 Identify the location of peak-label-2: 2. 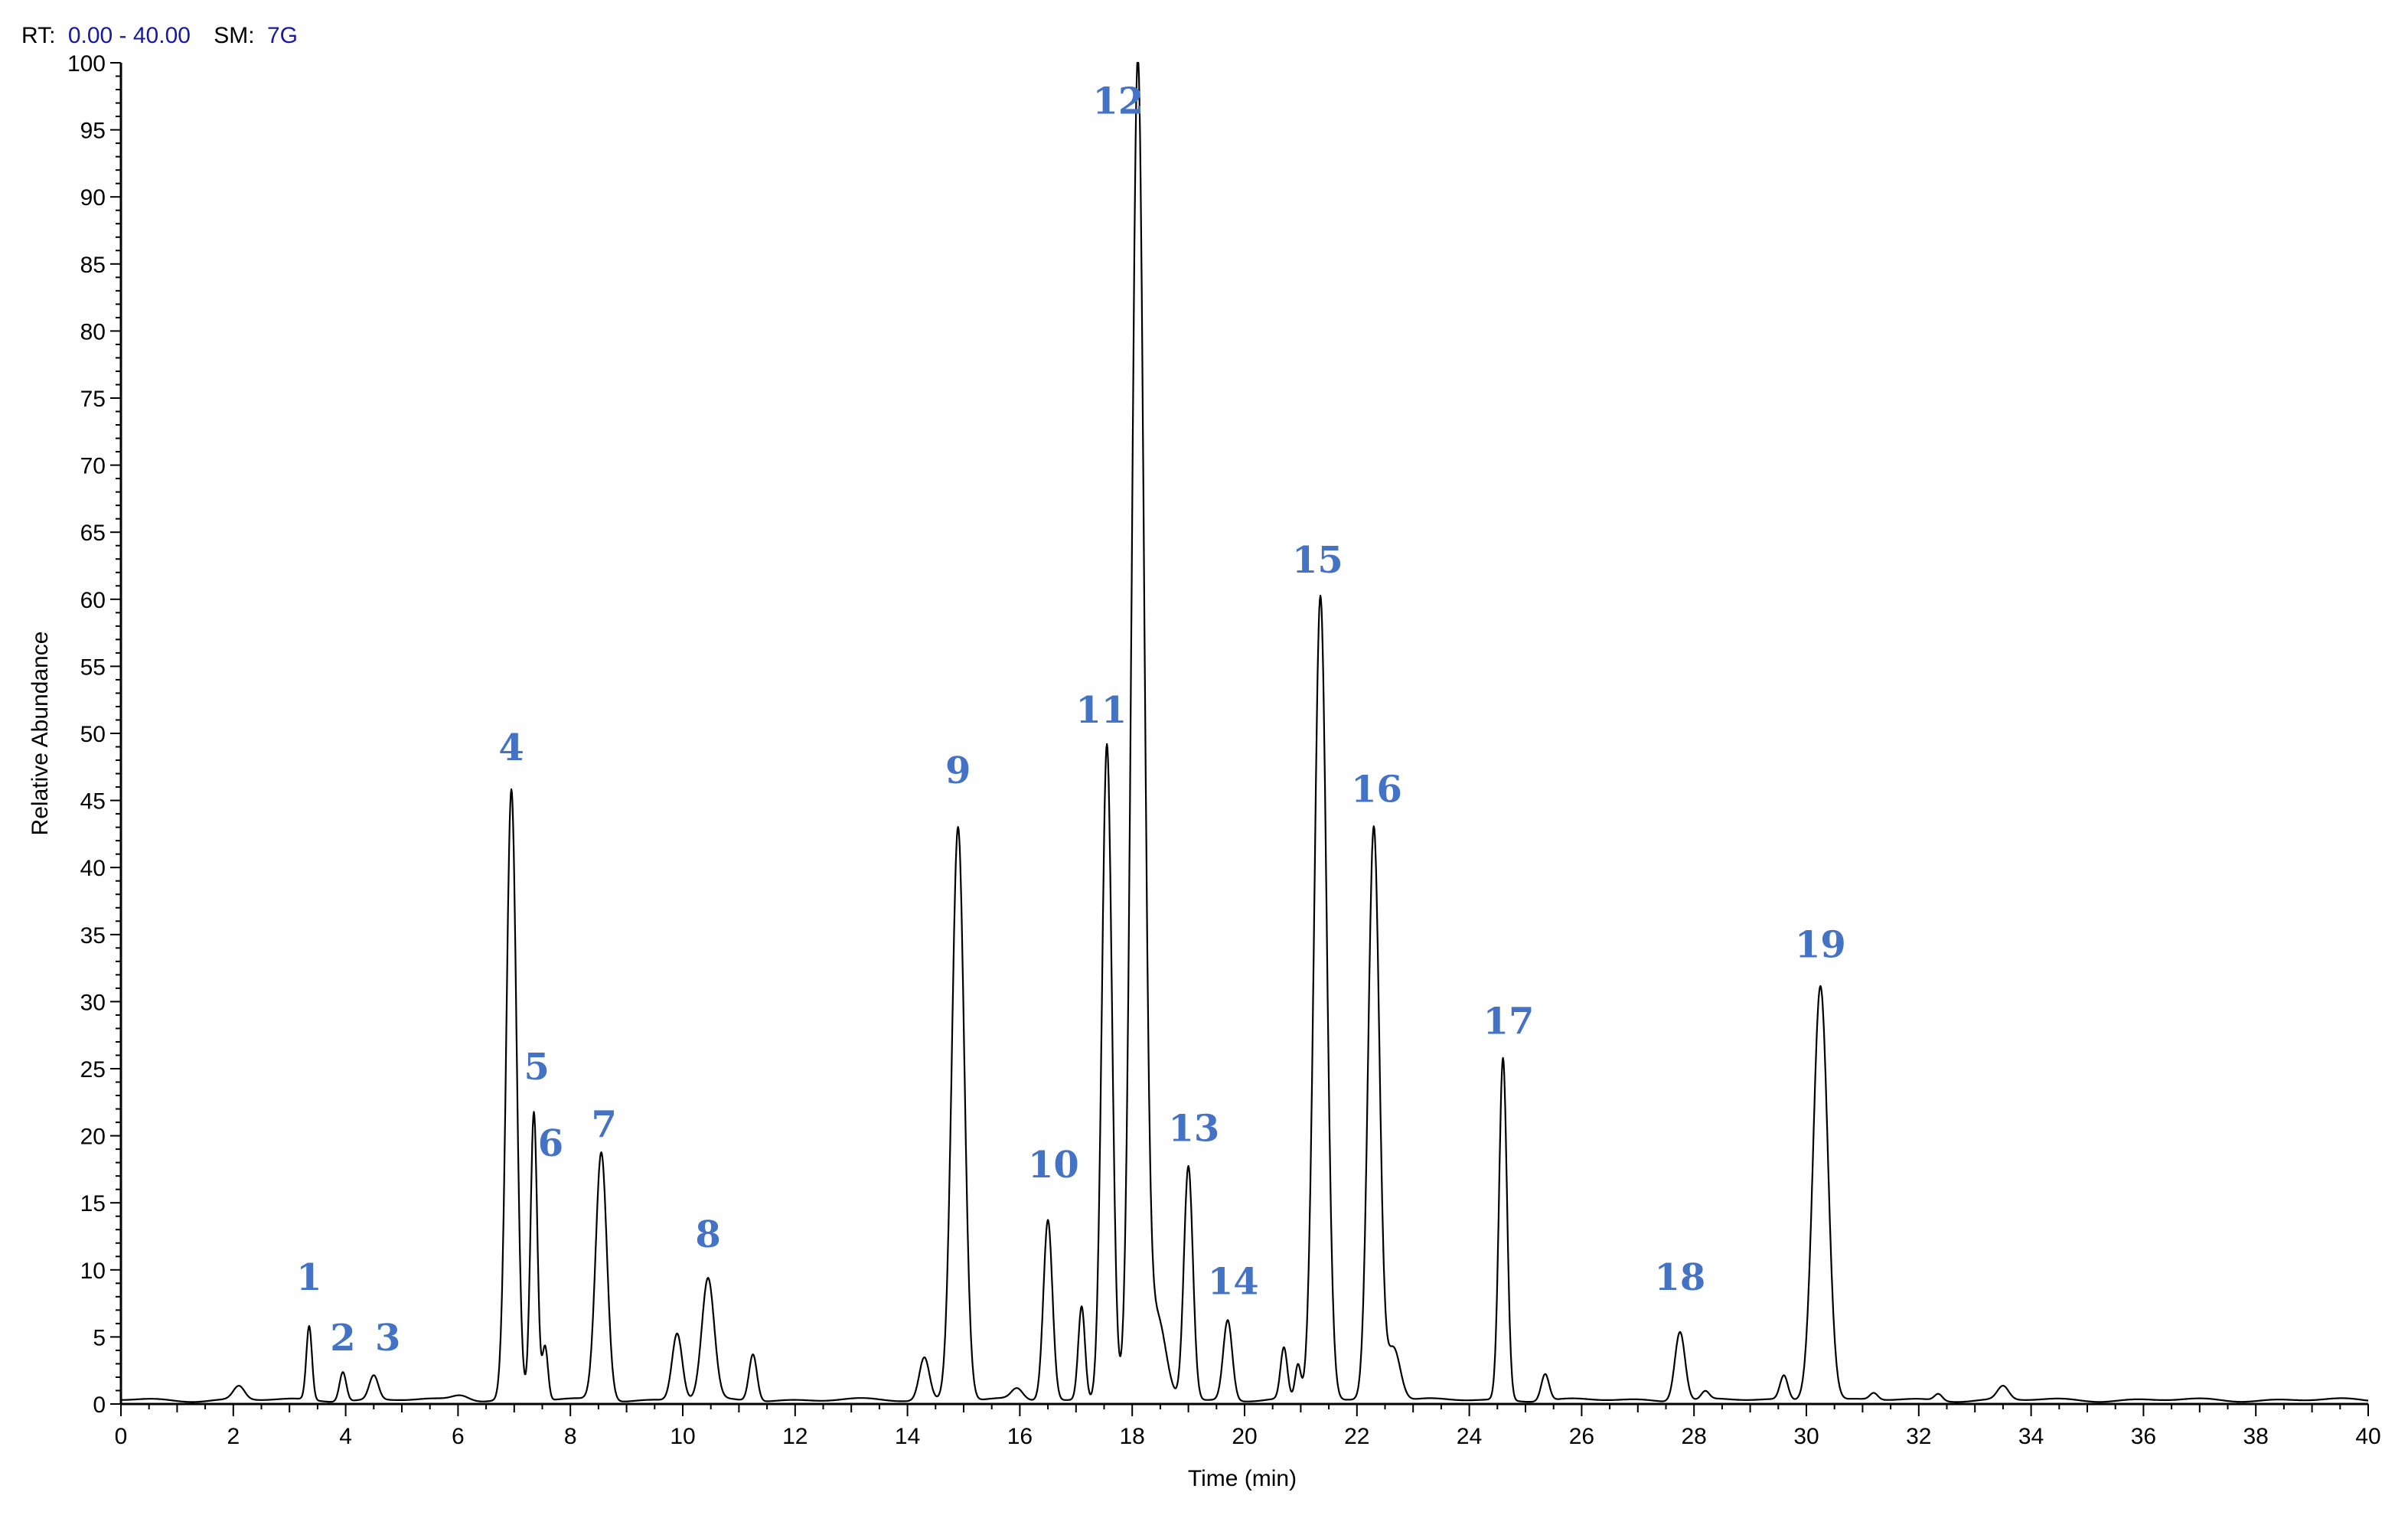
(342, 1338).